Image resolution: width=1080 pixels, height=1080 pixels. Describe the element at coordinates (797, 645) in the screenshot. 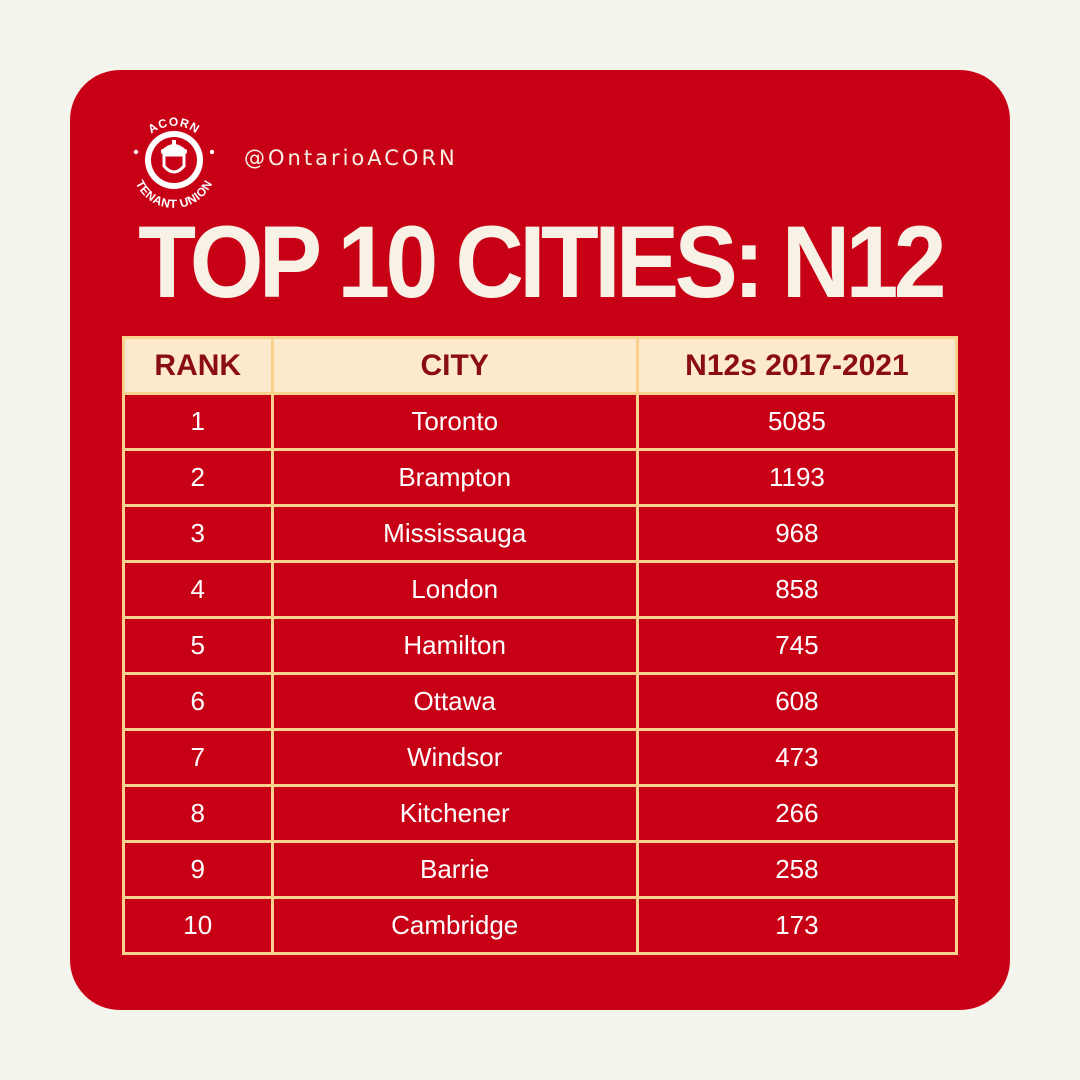

I see `n12-count-cell: 745` at that location.